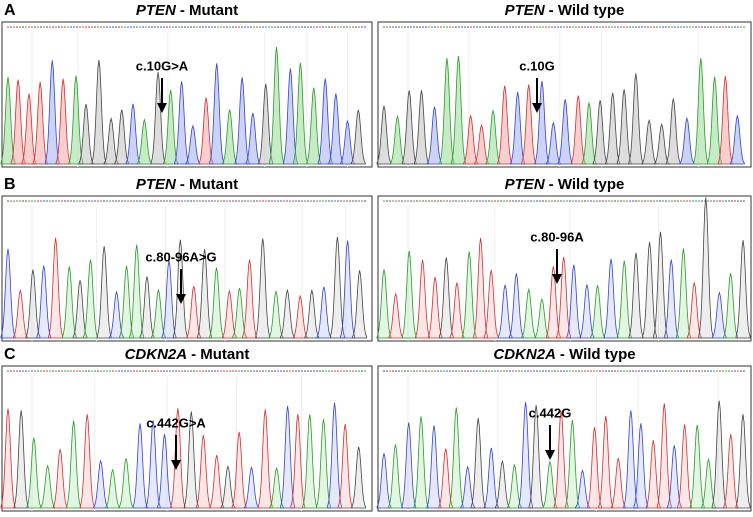  Describe the element at coordinates (587, 10) in the screenshot. I see `condition: - Wild type` at that location.